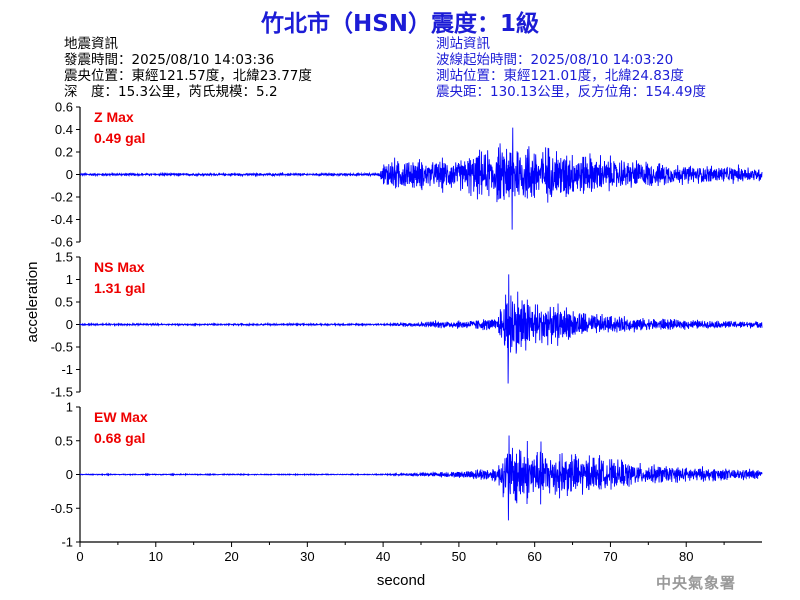 This screenshot has height=600, width=800. Describe the element at coordinates (686, 556) in the screenshot. I see `x-tick-label: 80` at that location.